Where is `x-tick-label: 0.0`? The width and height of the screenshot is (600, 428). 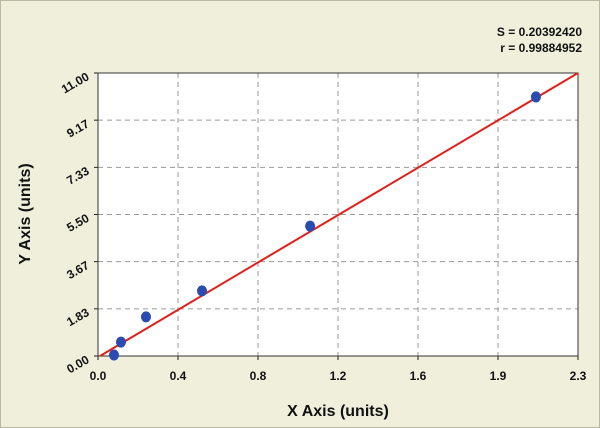
x-tick-label: 0.0 is located at coordinates (98, 376).